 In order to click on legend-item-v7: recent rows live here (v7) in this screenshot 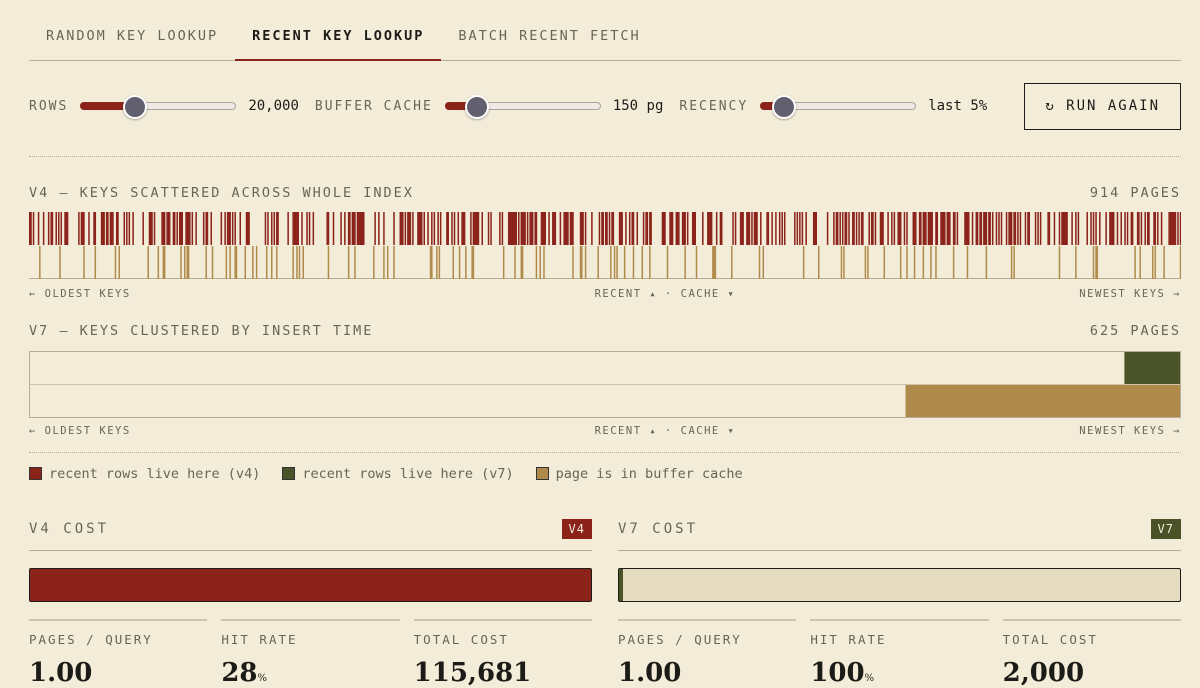, I will do `click(398, 474)`.